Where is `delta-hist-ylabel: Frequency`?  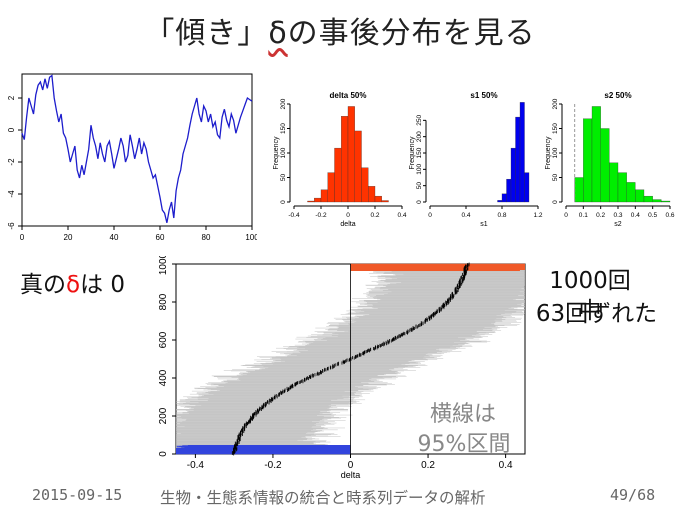 delta-hist-ylabel: Frequency is located at coordinates (276, 153).